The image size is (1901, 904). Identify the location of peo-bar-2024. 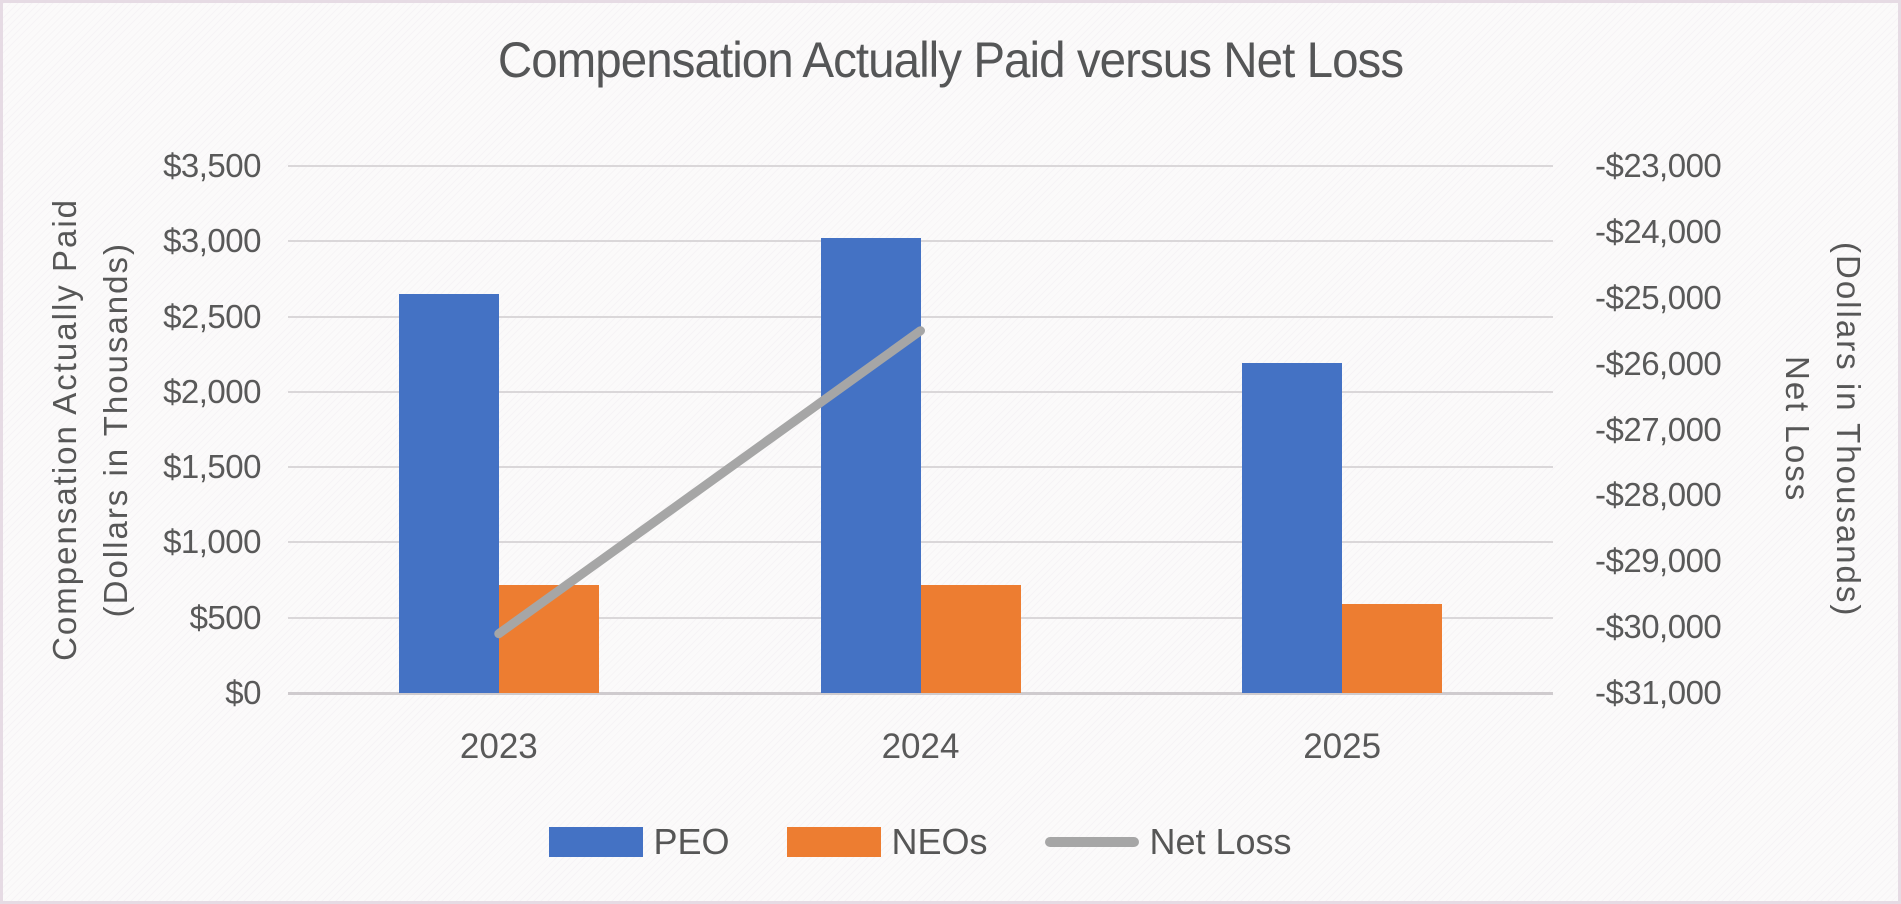
(871, 465).